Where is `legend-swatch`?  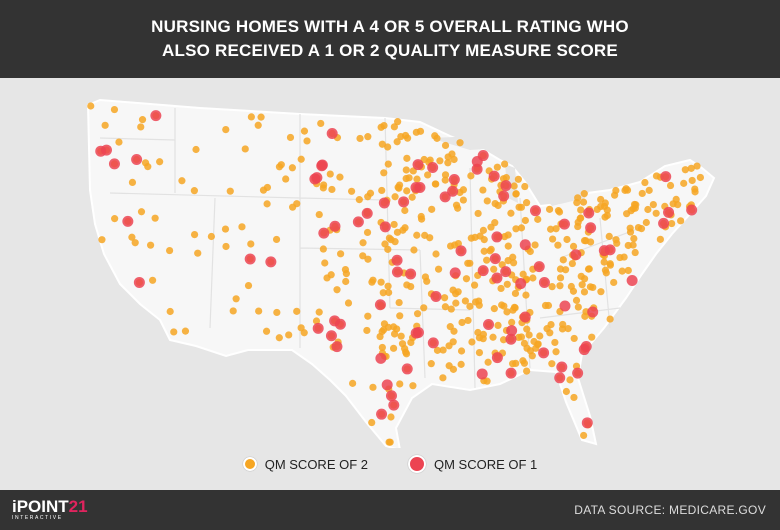 legend-swatch is located at coordinates (249, 464).